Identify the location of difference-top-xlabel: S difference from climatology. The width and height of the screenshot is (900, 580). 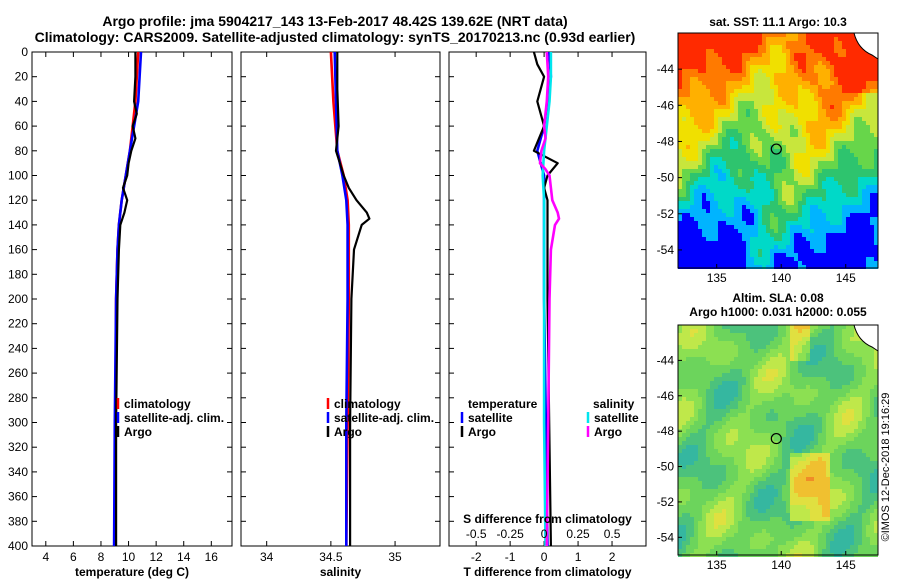
(547, 519).